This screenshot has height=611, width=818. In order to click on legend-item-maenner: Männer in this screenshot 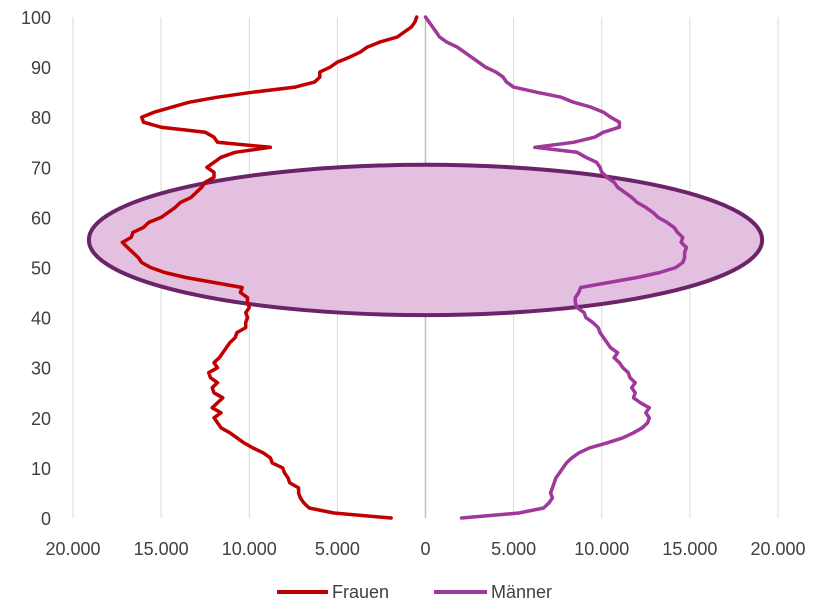, I will do `click(493, 592)`.